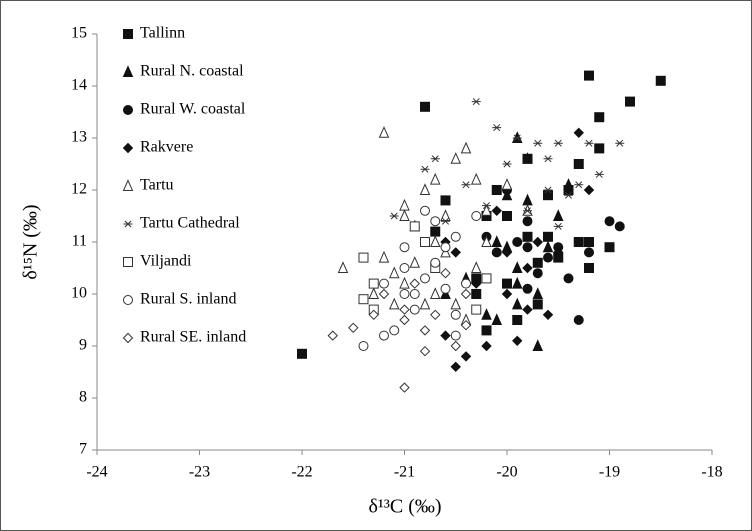  I want to click on x-tick-label: -24, so click(96, 472).